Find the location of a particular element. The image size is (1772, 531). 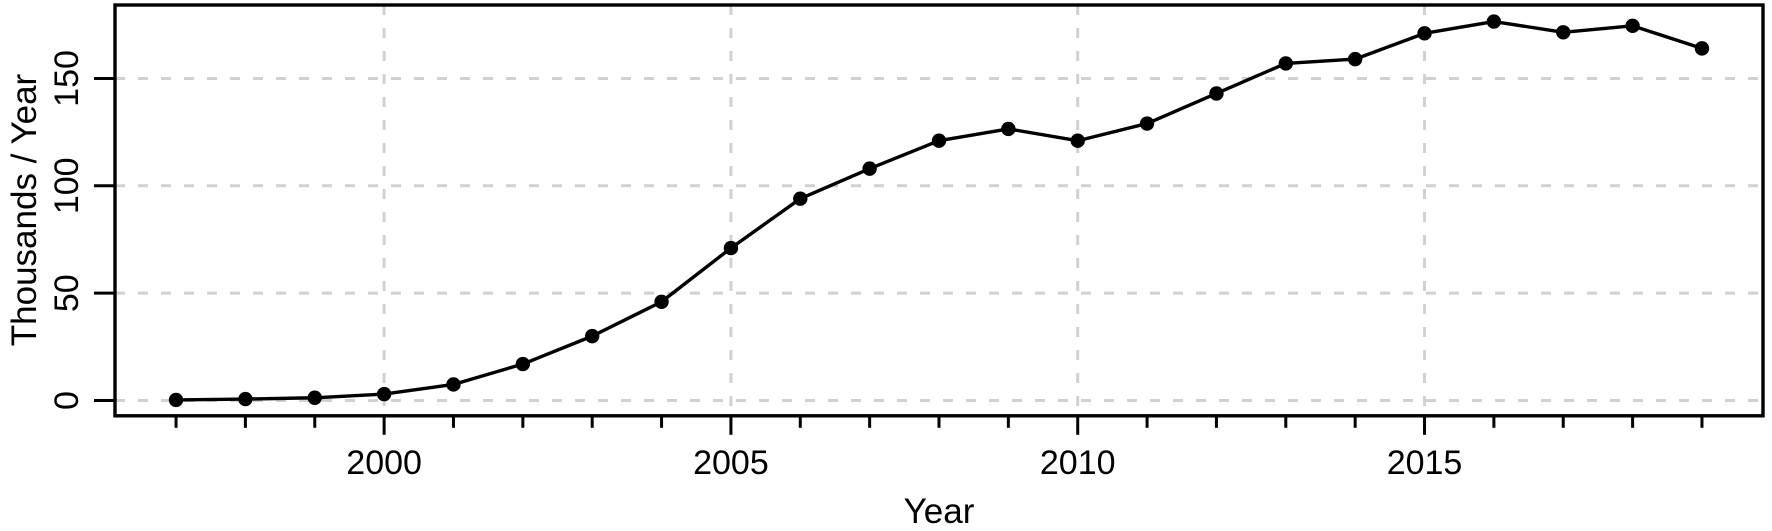

x-axis-title: Year is located at coordinates (939, 511).